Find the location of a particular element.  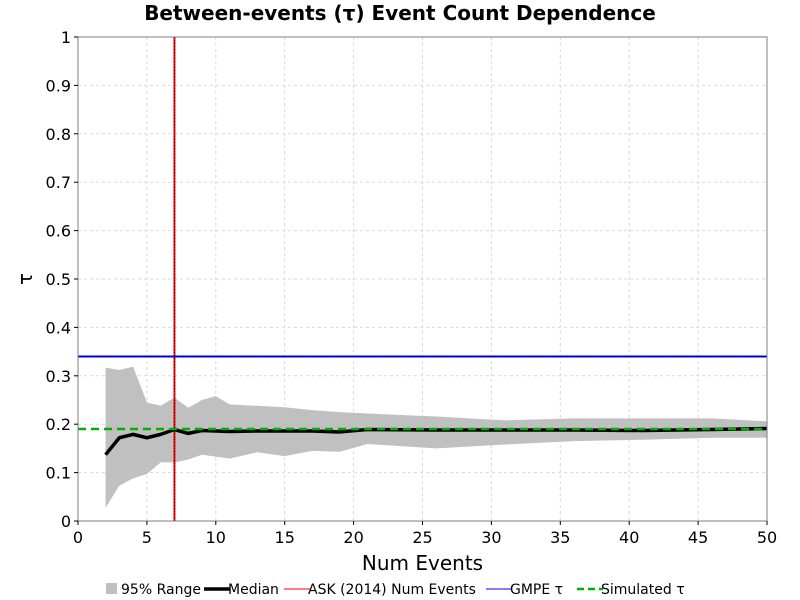

x-tick-label: 50 is located at coordinates (767, 537).